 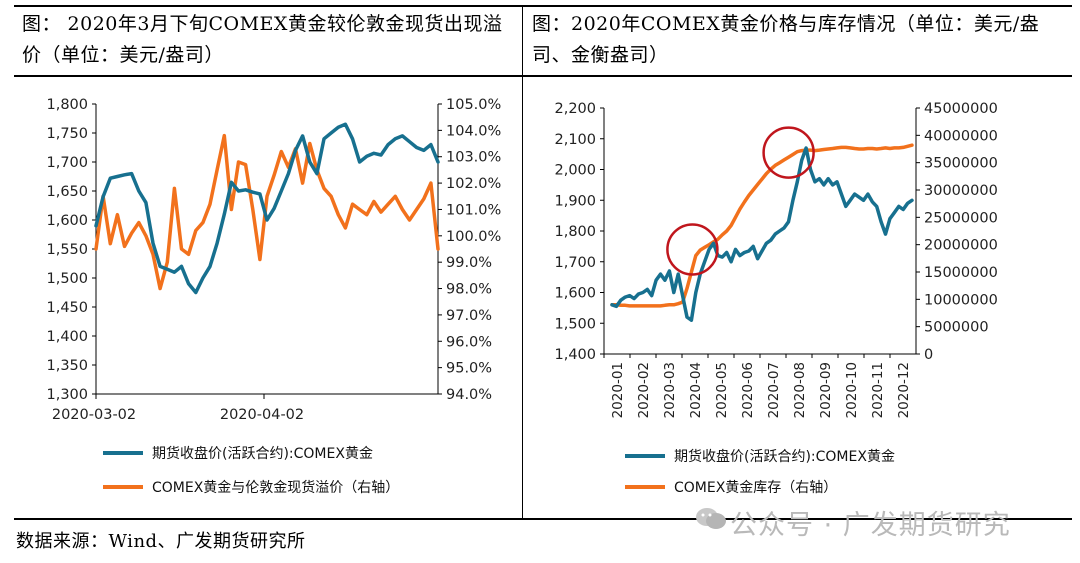 What do you see at coordinates (644, 390) in the screenshot?
I see `r-x-tick-label: 2020-02` at bounding box center [644, 390].